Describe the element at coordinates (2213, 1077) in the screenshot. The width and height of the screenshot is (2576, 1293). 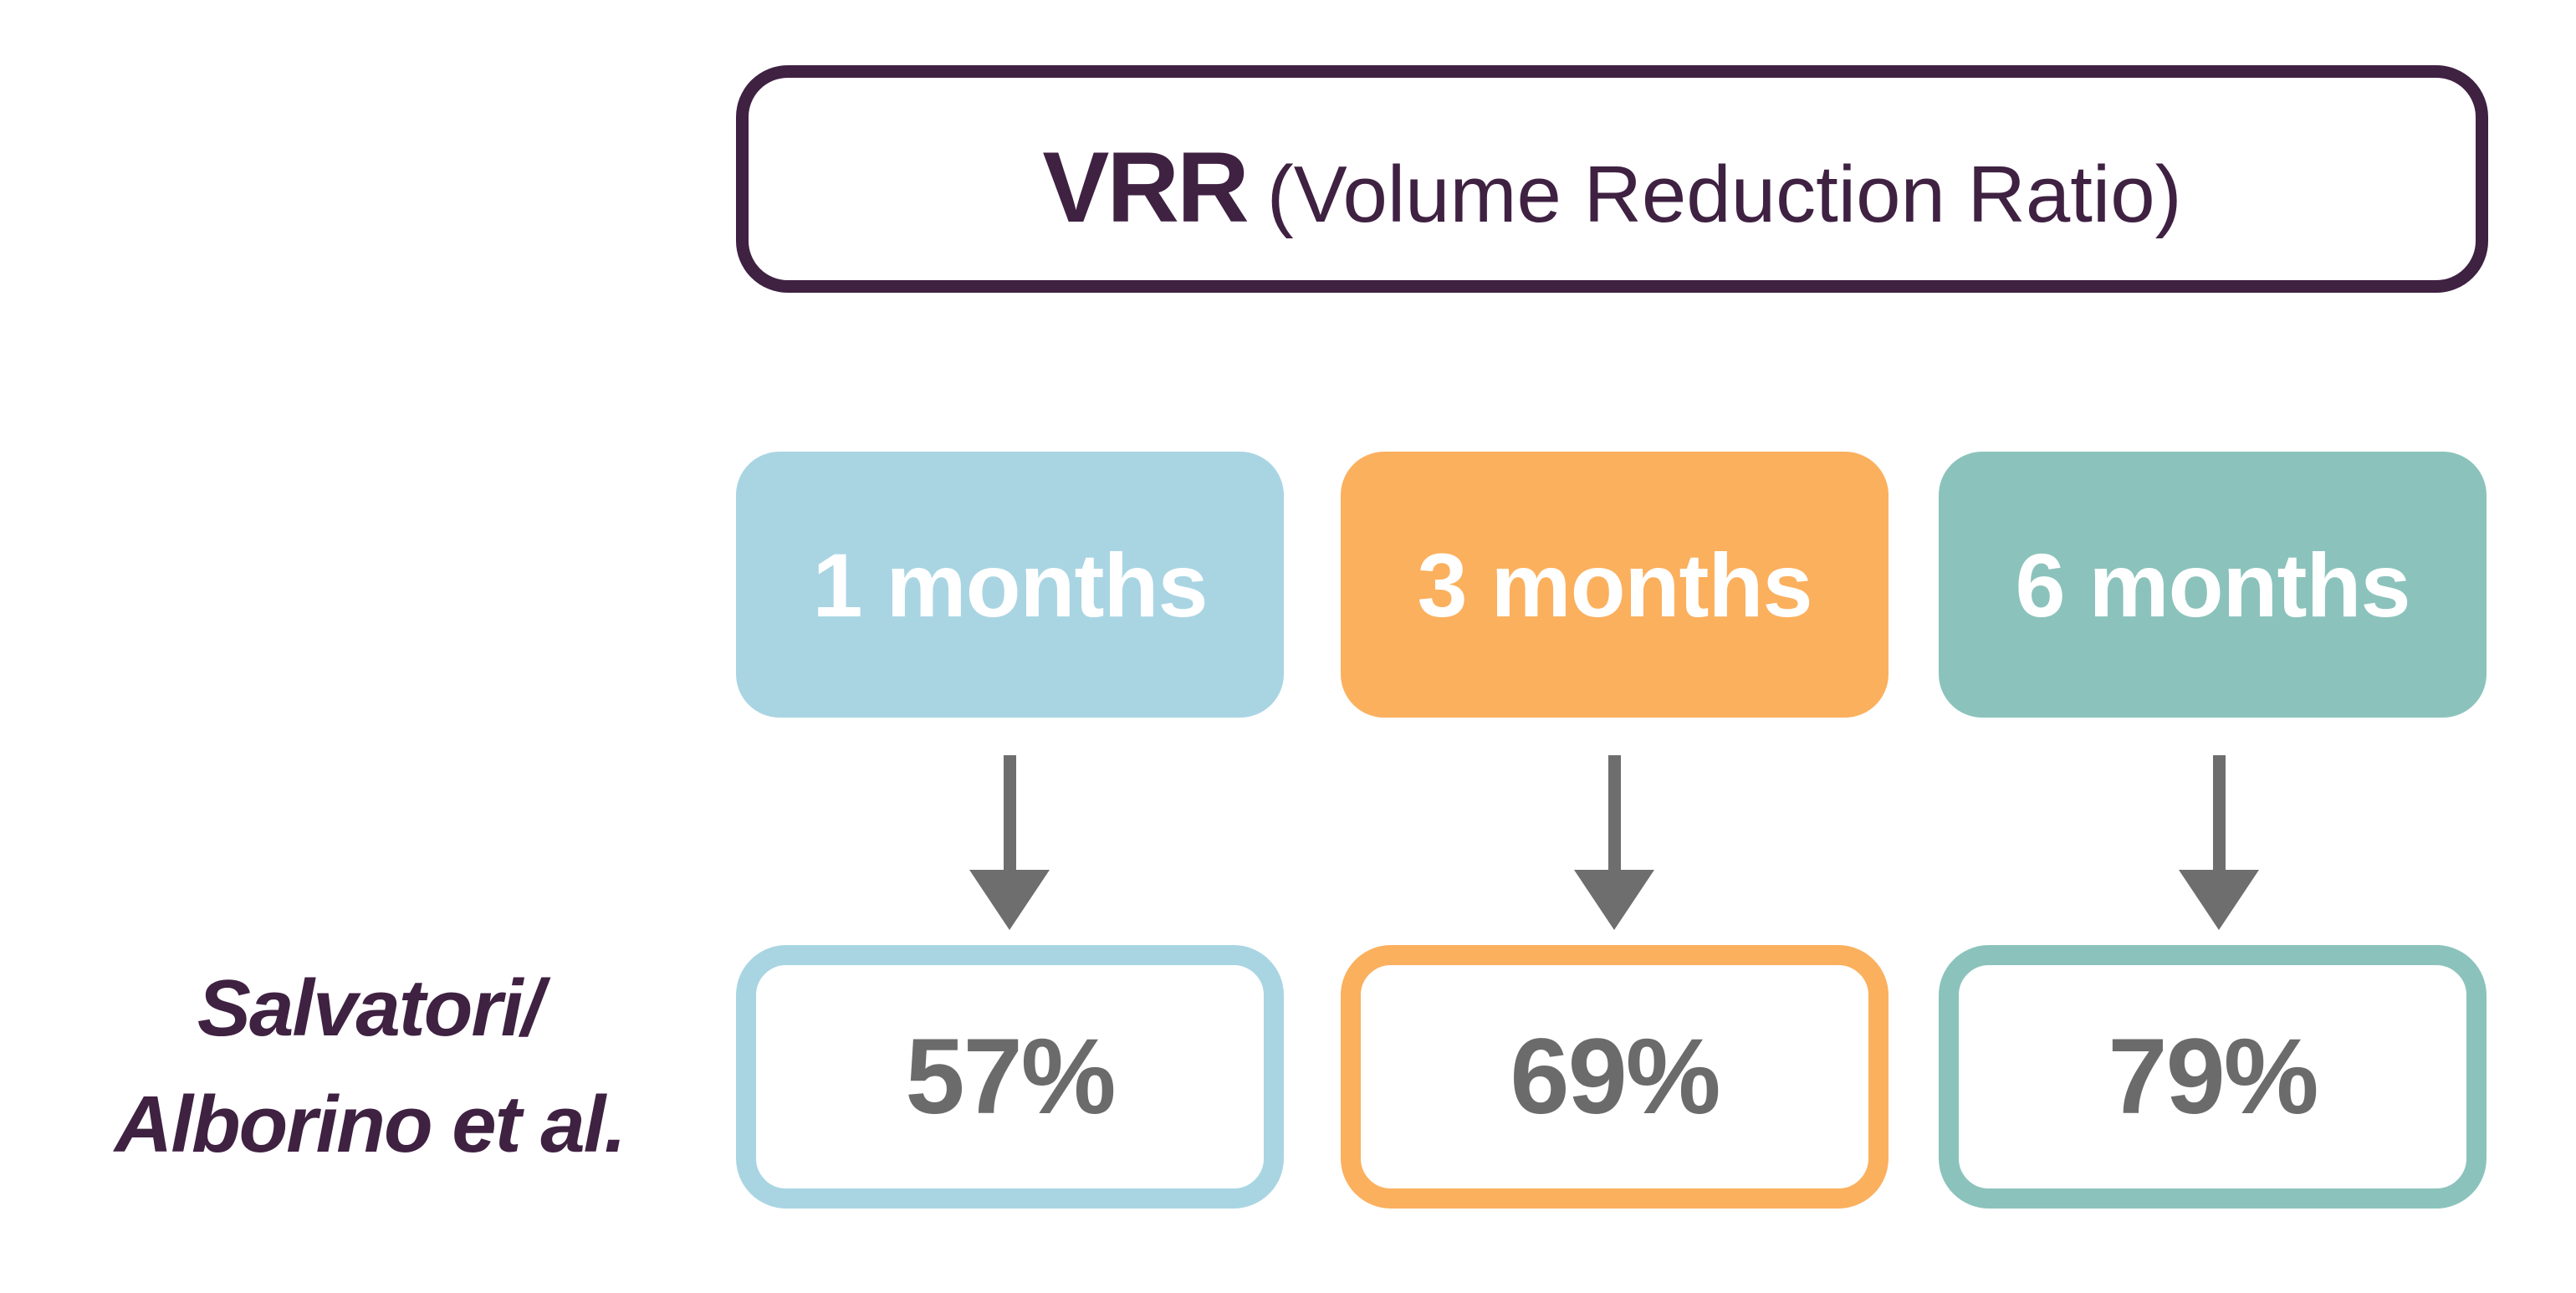
I see `value-box-6-months: 79%` at that location.